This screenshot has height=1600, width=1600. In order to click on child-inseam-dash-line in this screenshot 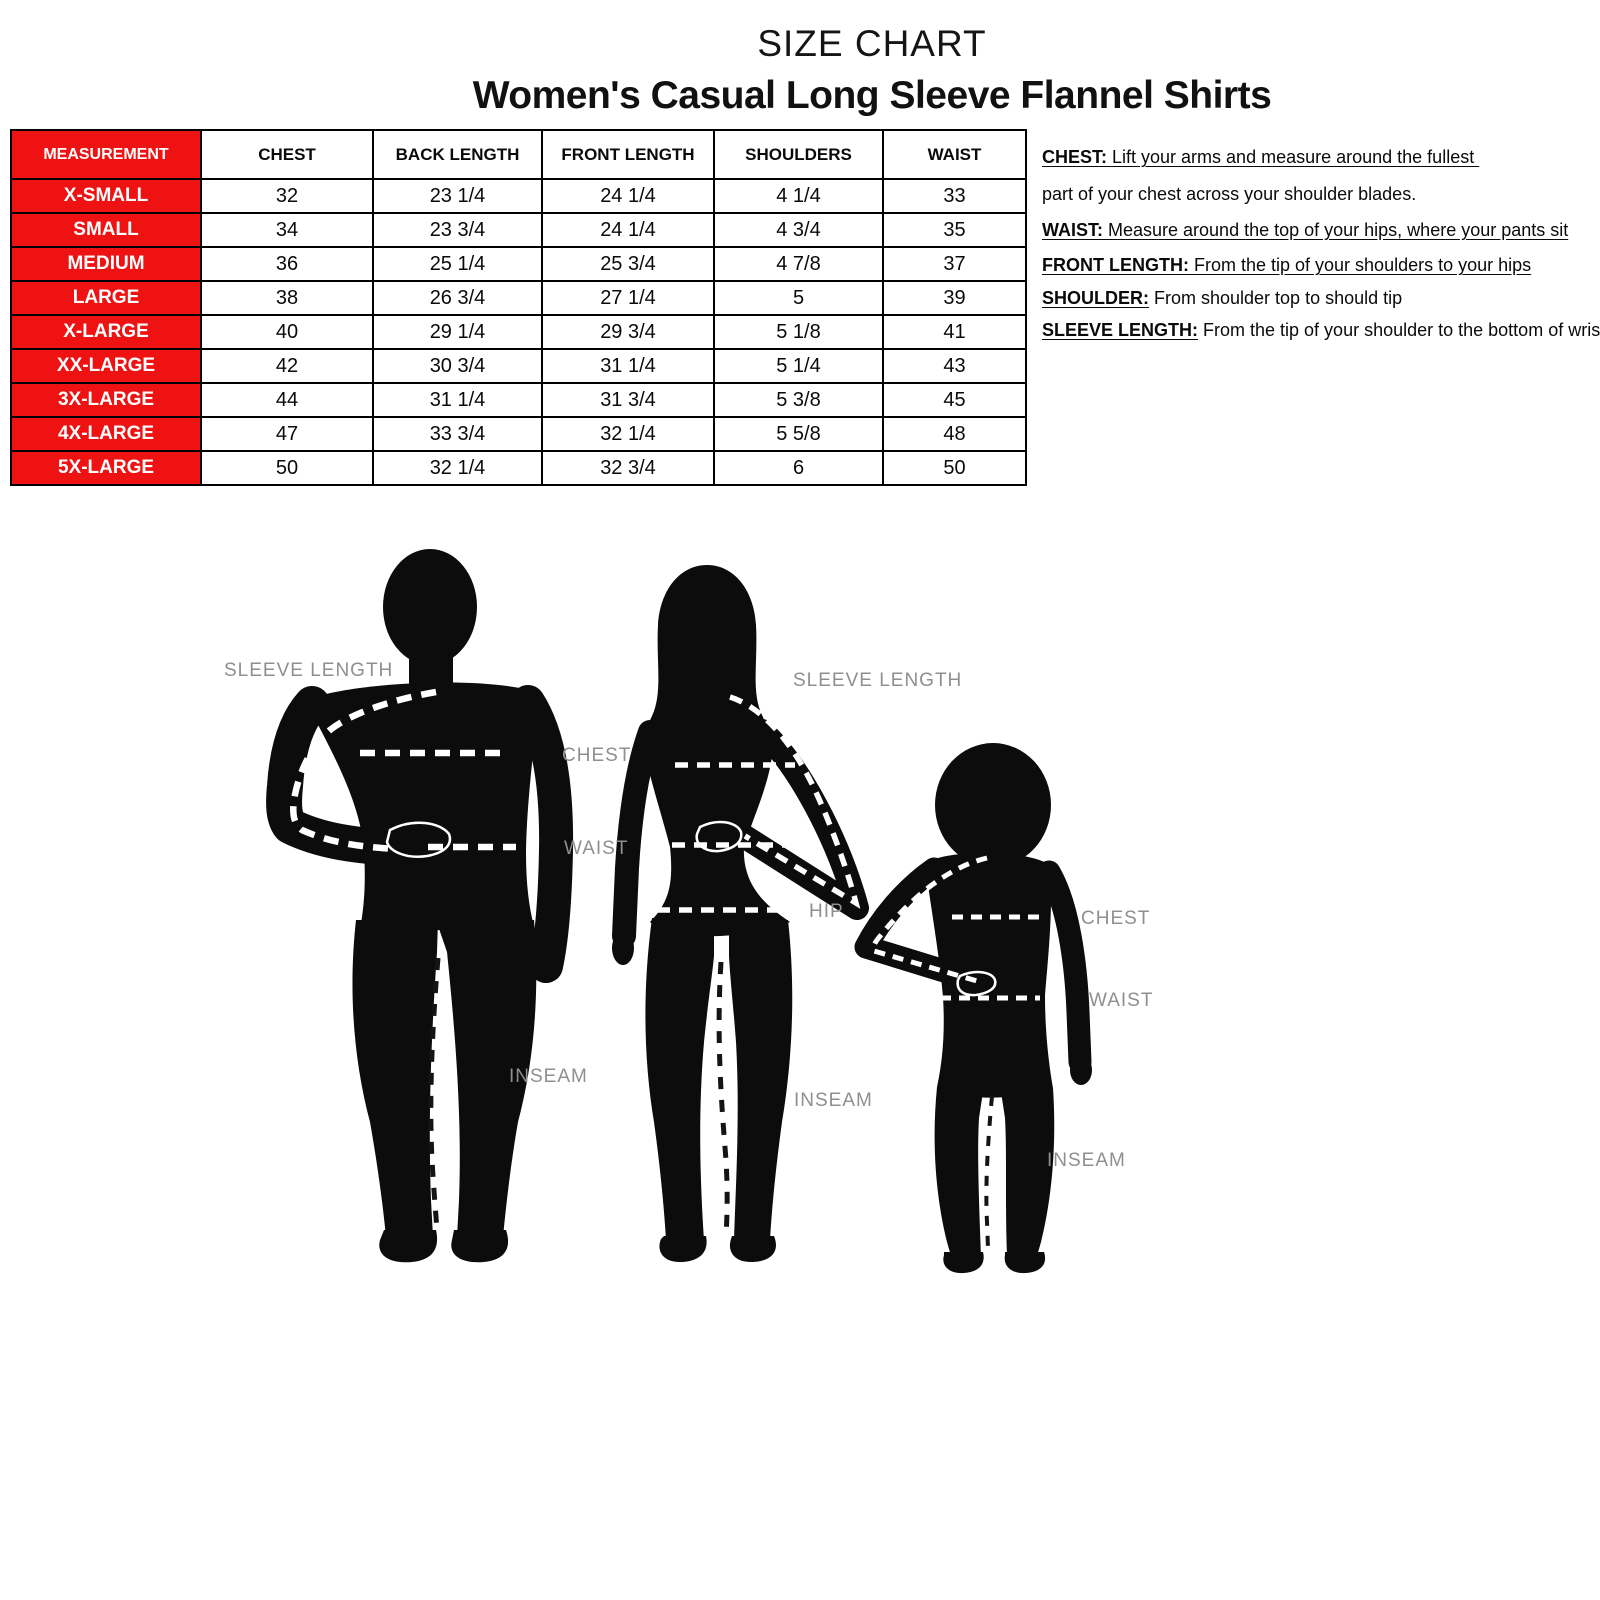, I will do `click(989, 1172)`.